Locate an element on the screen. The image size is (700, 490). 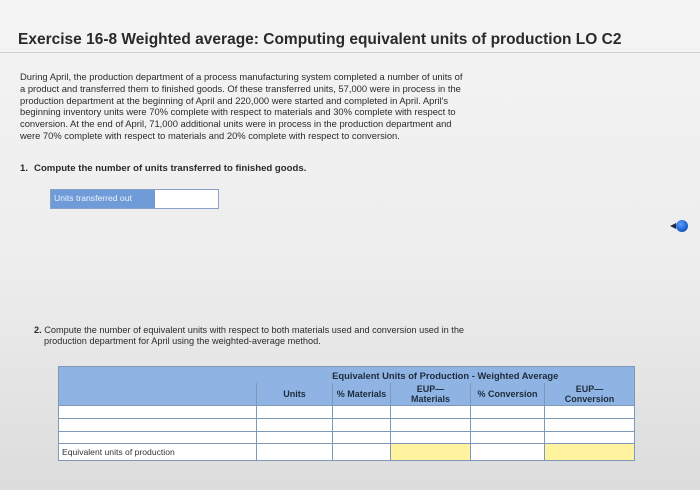
total-row: Equivalent units of production is located at coordinates (347, 452).